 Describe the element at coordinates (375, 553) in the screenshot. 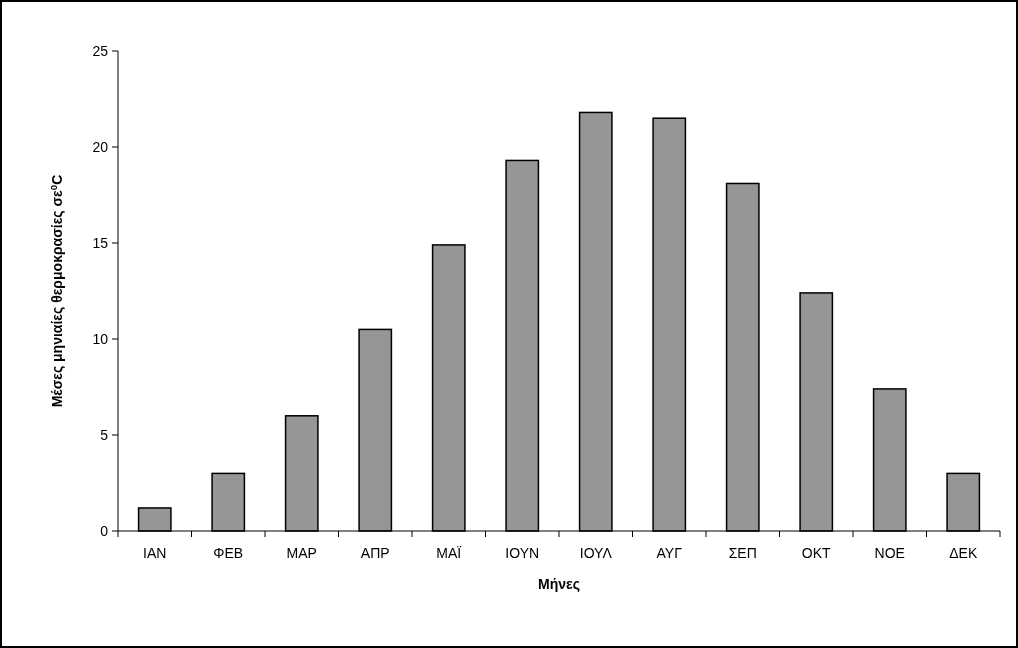

I see `x-tick-label: ΑΠΡ` at that location.